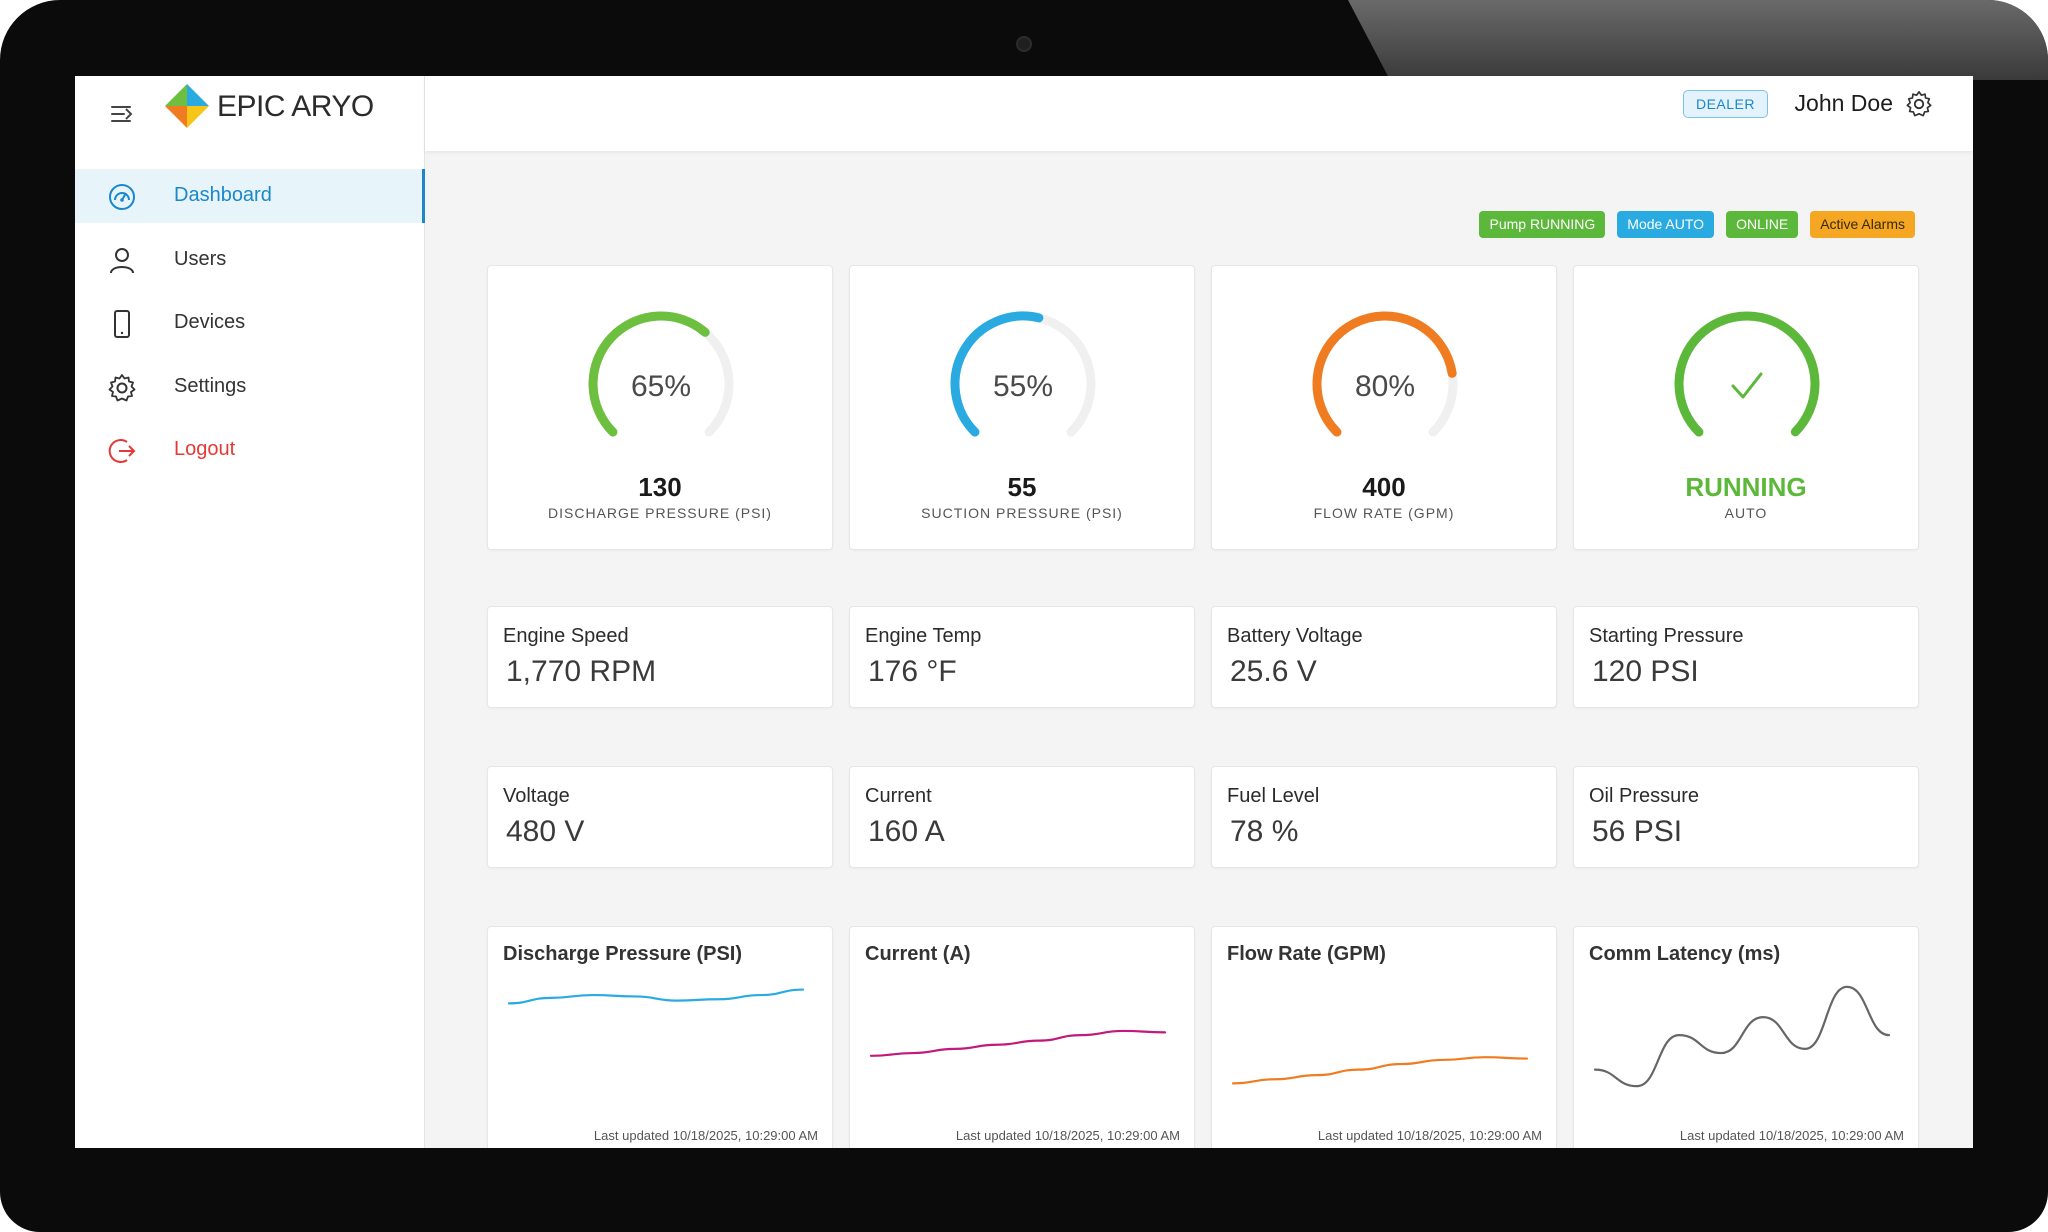 The height and width of the screenshot is (1232, 2048). Describe the element at coordinates (660, 657) in the screenshot. I see `metric-card-engine-speed: Engine Speed 1,770 RPM` at that location.